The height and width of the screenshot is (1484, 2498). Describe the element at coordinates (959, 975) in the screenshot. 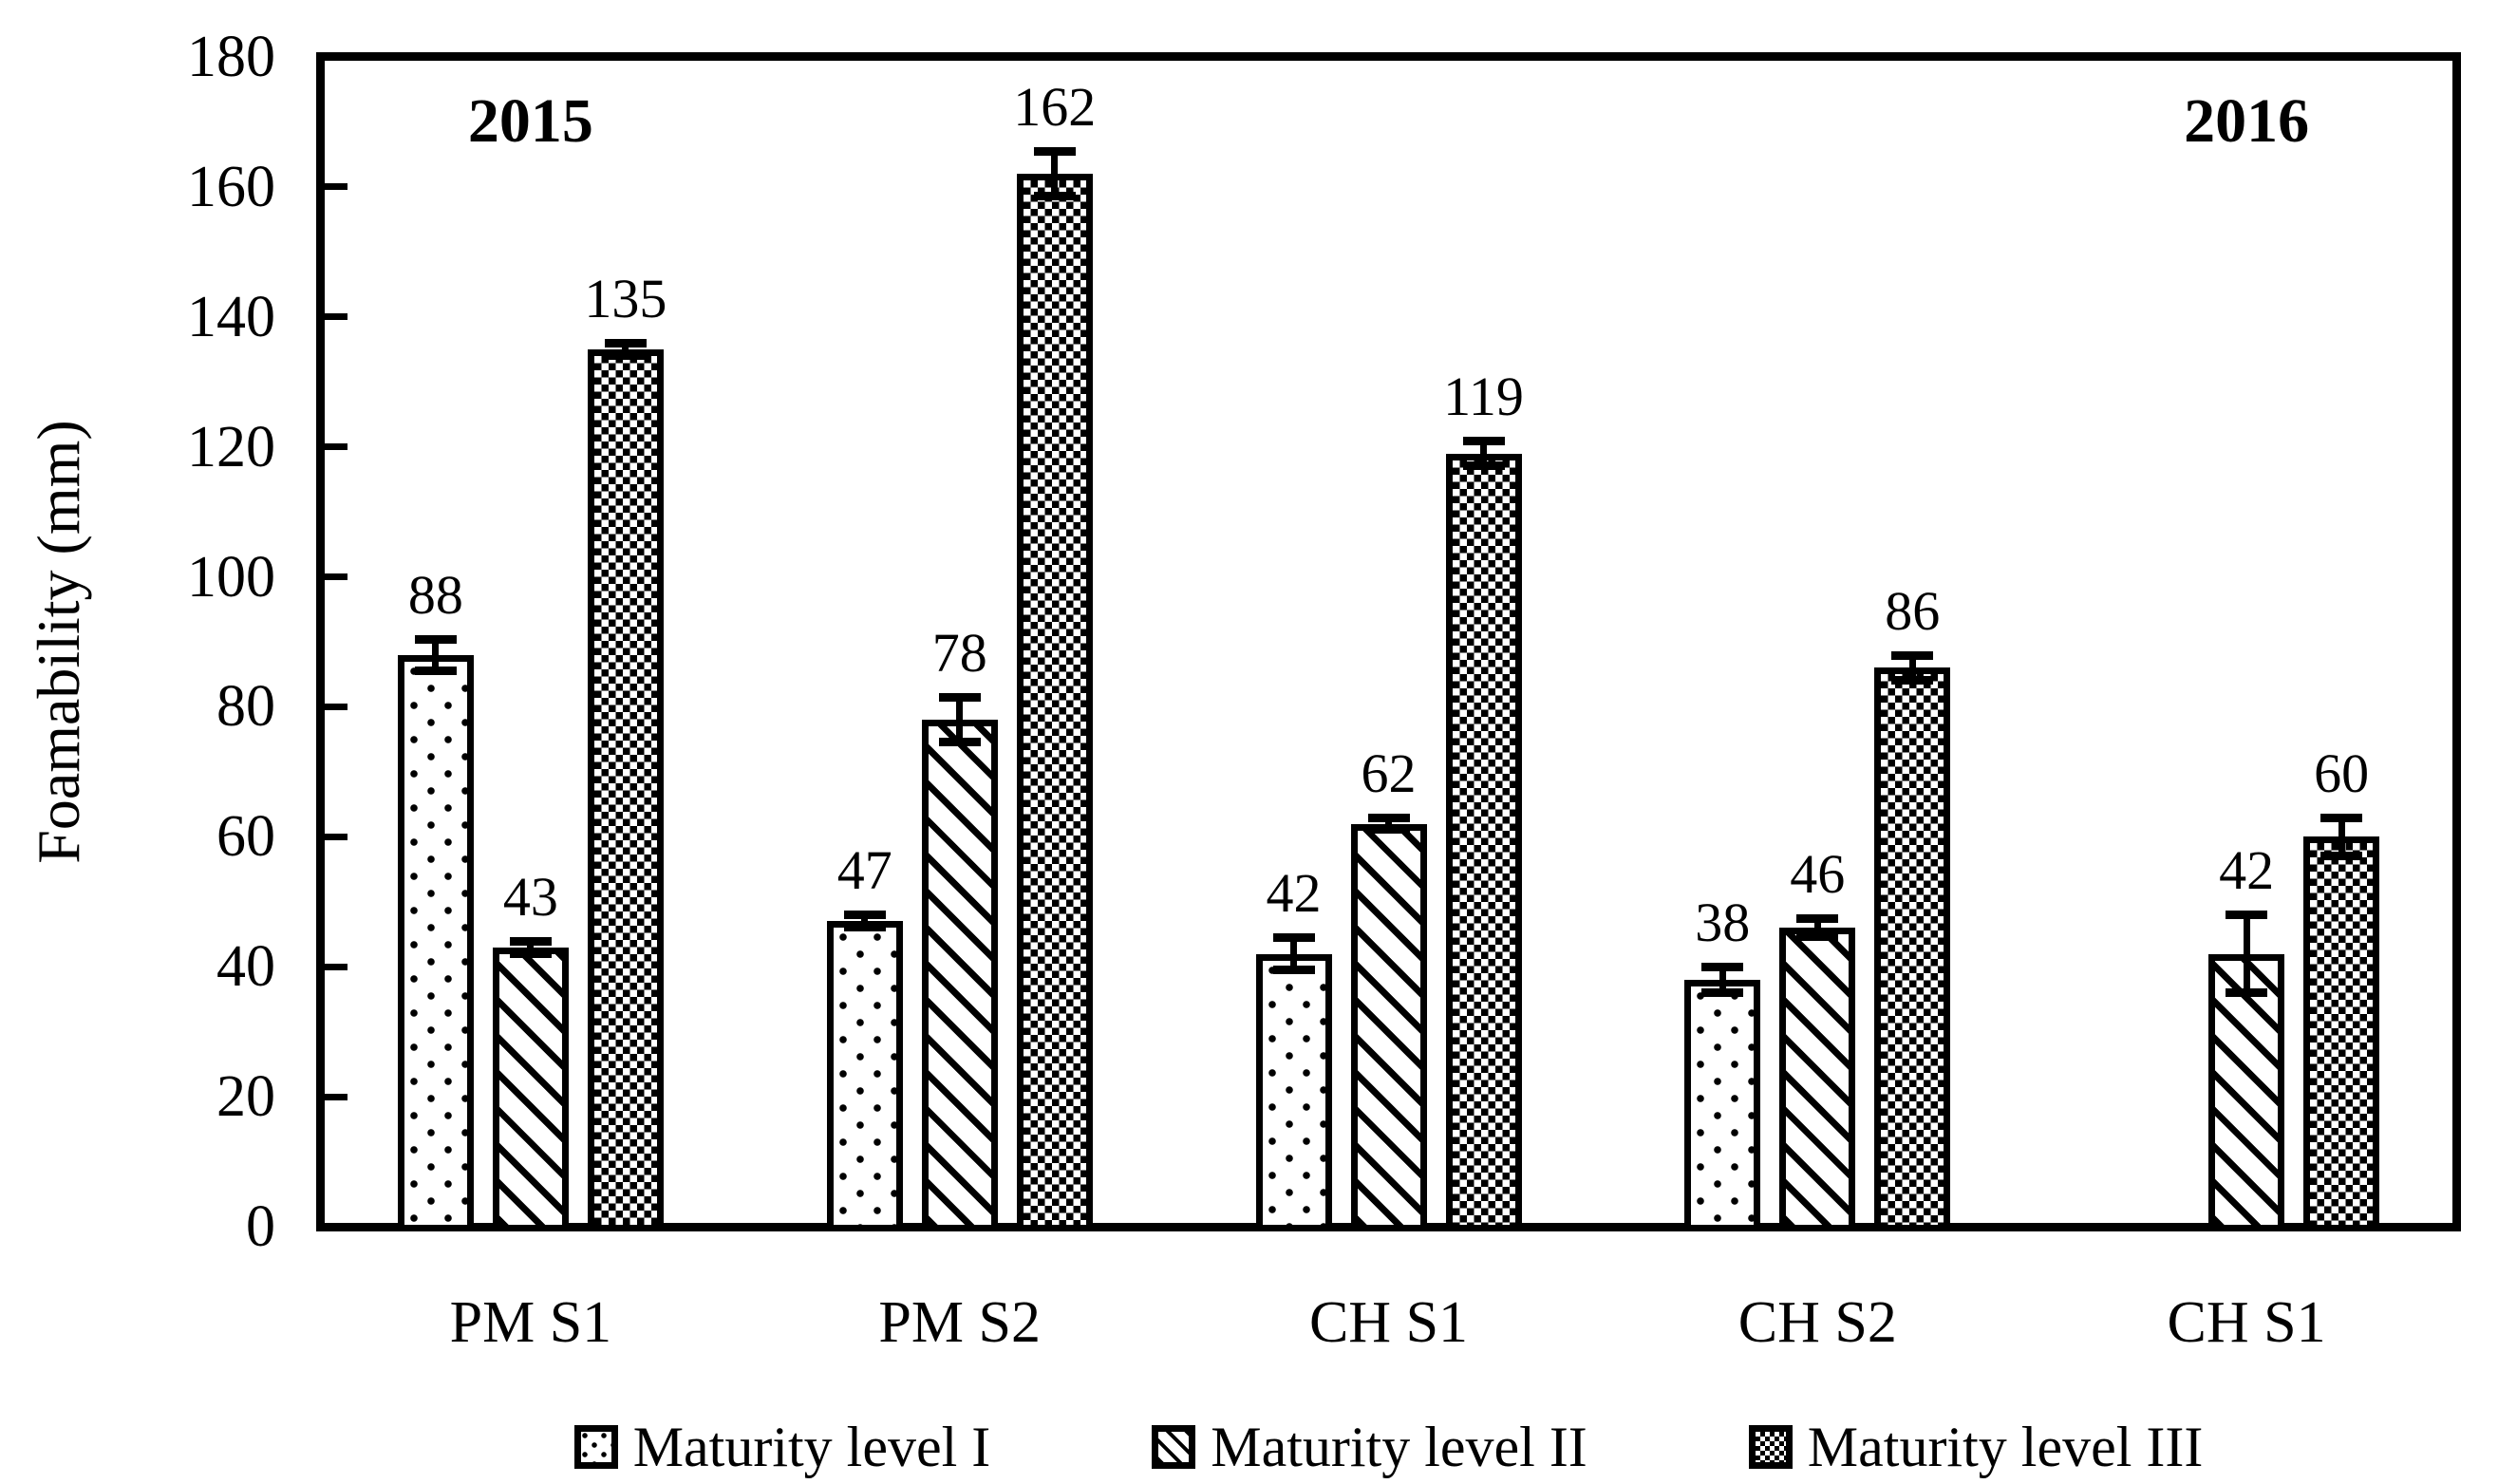

I see `bar-pm-s2-diagonal` at that location.